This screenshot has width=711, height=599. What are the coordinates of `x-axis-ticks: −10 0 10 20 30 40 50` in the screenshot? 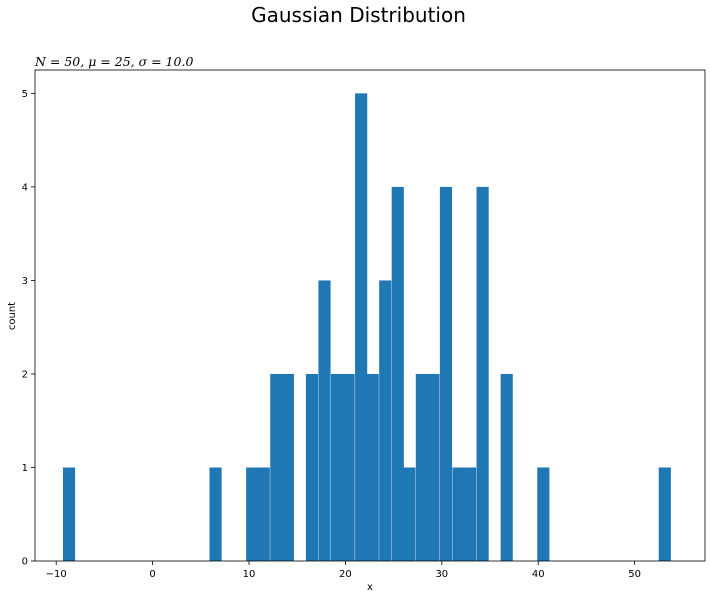 It's located at (343, 570).